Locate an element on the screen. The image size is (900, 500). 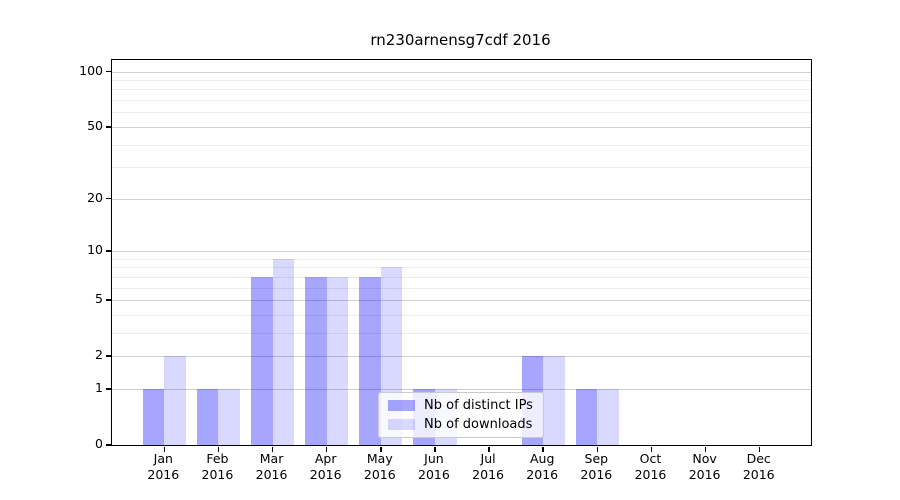
x-tick-label: Mar 2016 is located at coordinates (271, 466).